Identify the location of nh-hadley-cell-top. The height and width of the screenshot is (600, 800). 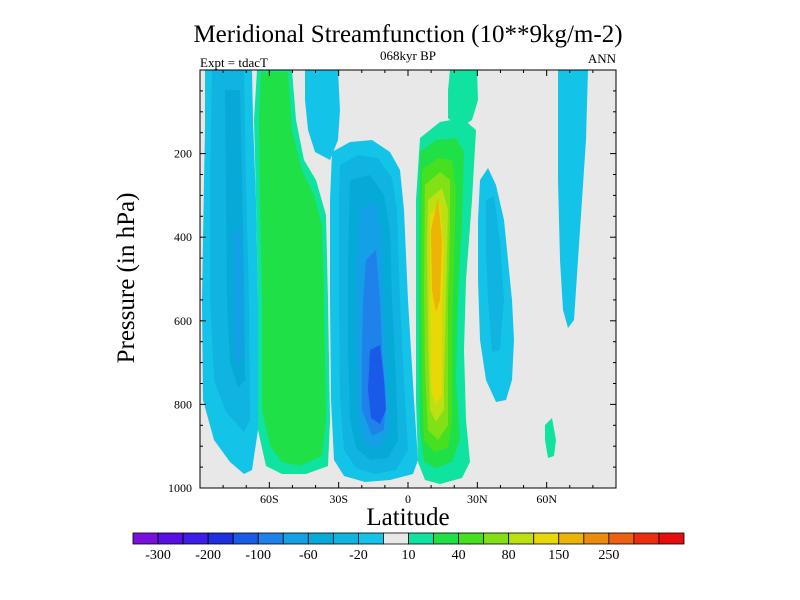
(463, 99).